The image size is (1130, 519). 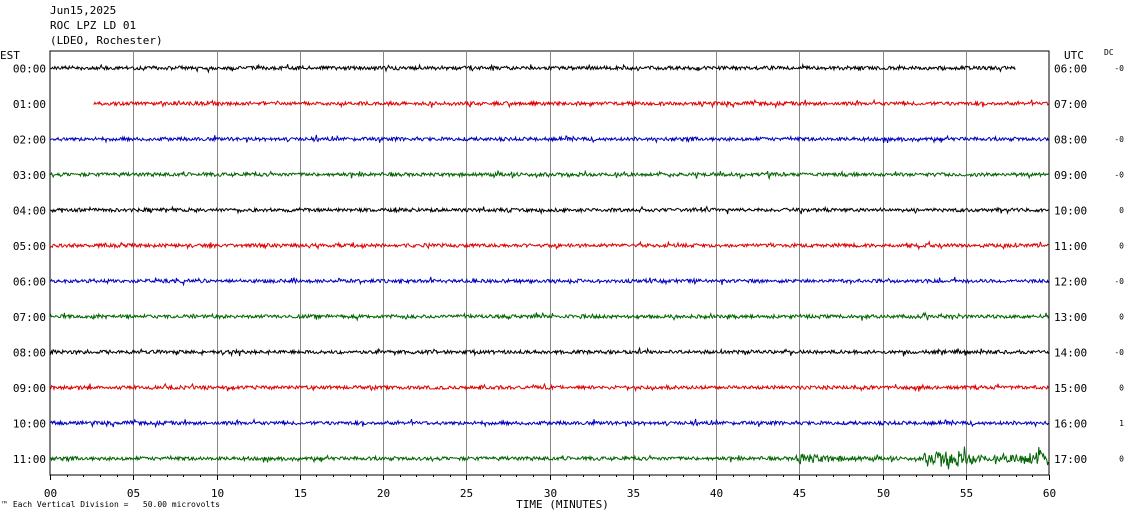 I want to click on row-left-time: 10:00, so click(x=29, y=424).